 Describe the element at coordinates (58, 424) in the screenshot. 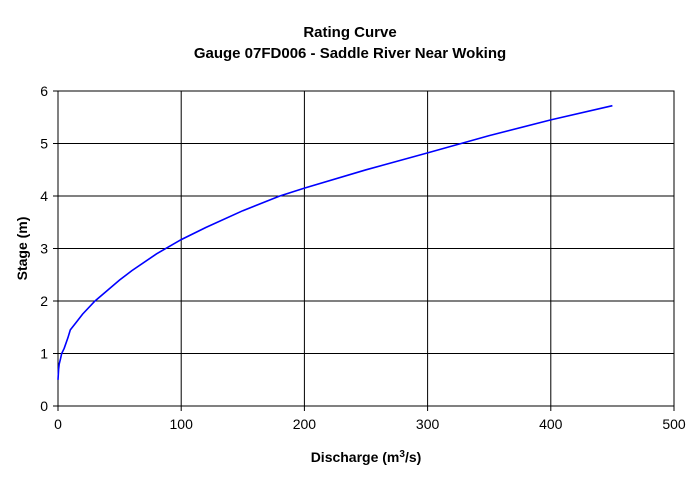

I see `x-tick-label: 0` at that location.